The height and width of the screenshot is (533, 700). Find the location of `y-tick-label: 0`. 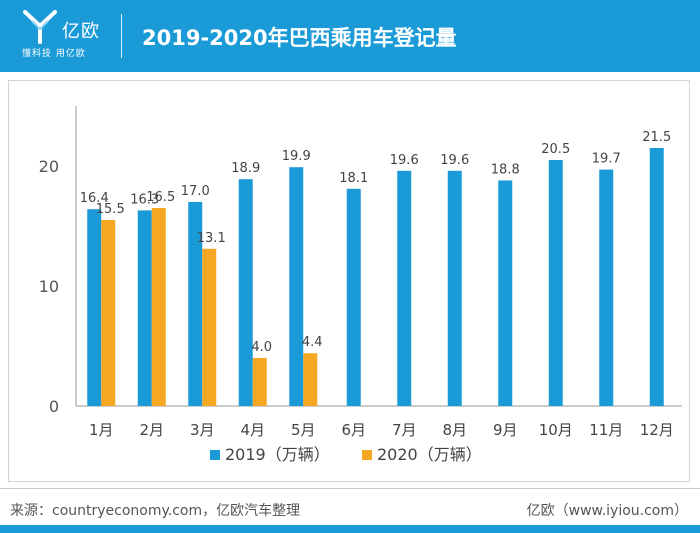

y-tick-label: 0 is located at coordinates (54, 406).